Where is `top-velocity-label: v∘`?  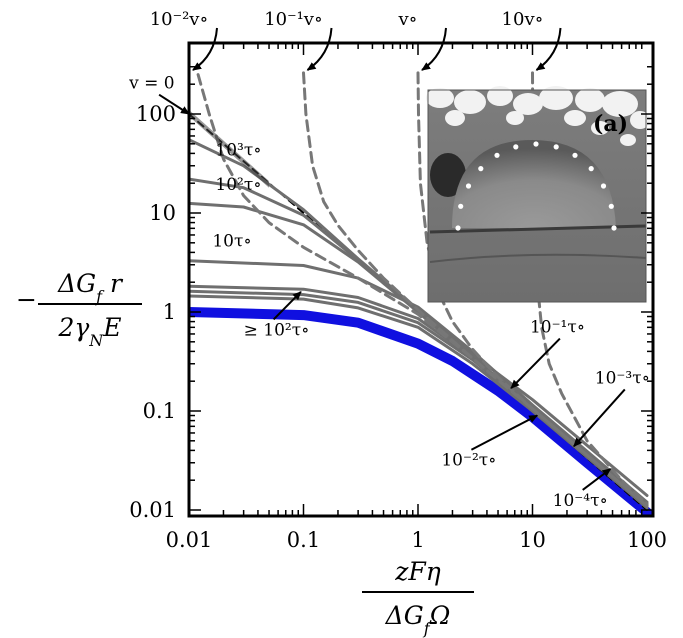 top-velocity-label: v∘ is located at coordinates (408, 19).